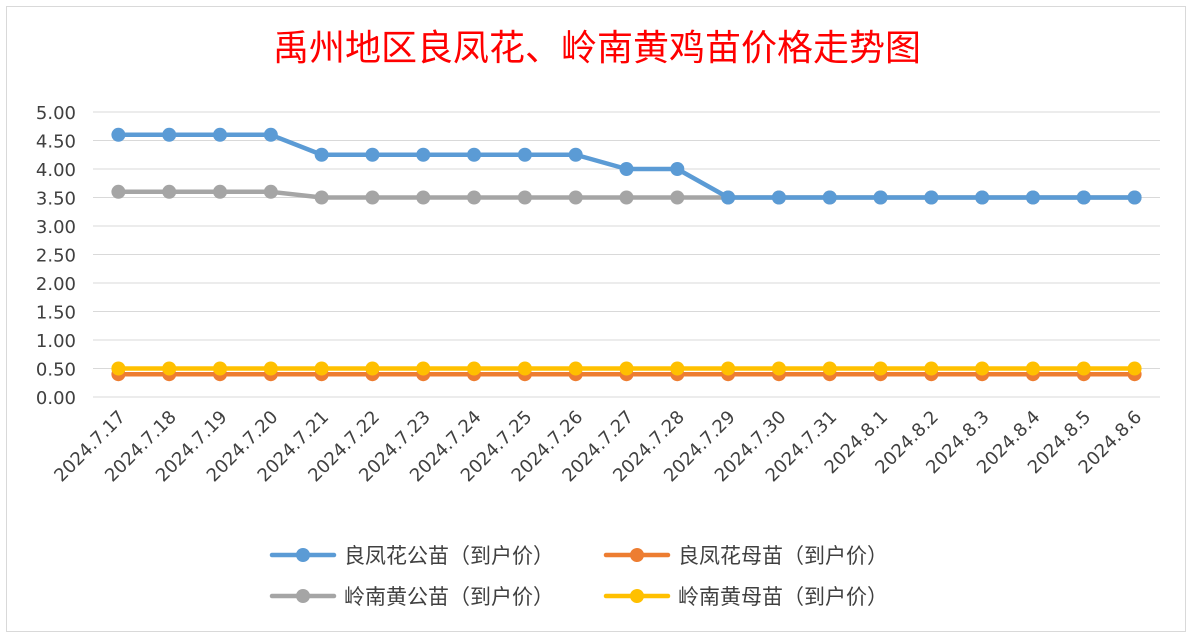 This screenshot has width=1194, height=640. What do you see at coordinates (56, 170) in the screenshot?
I see `y-tick-label: 4.00` at bounding box center [56, 170].